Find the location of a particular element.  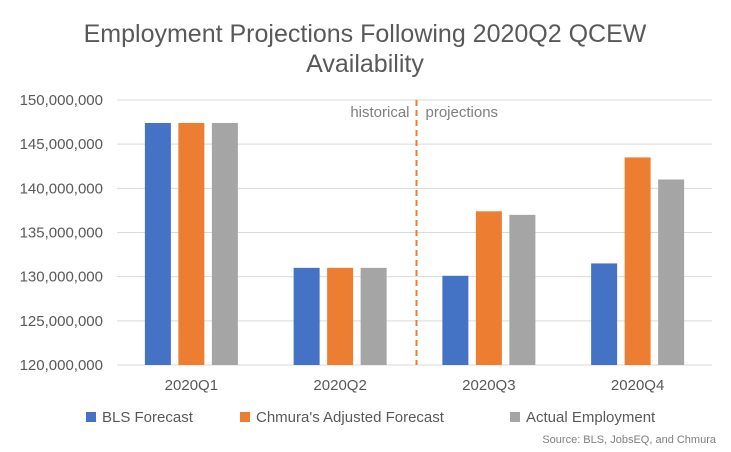

y-tick-label: 120,000,000 is located at coordinates (61, 365).